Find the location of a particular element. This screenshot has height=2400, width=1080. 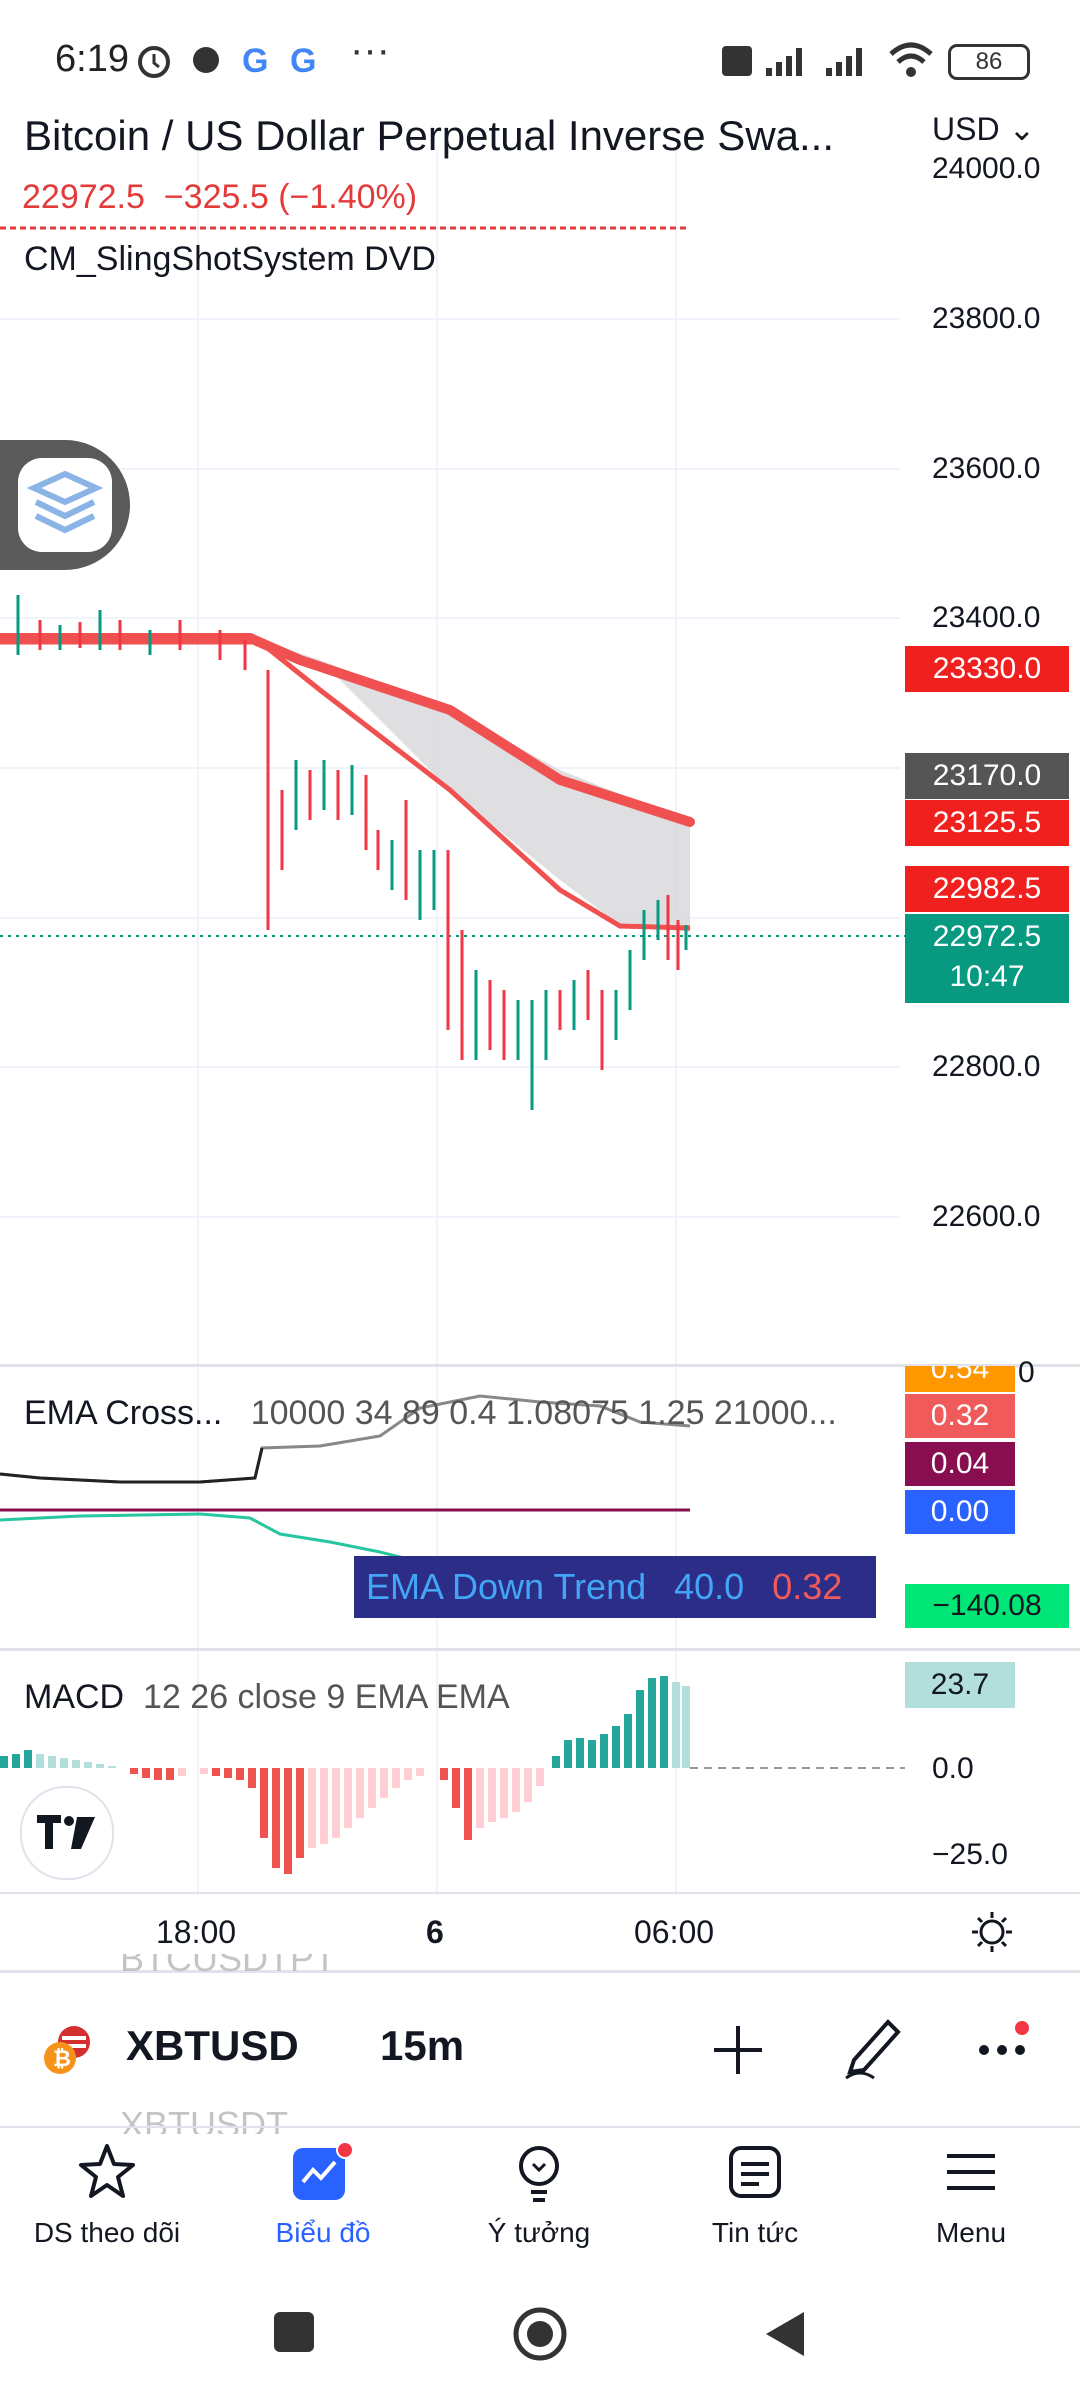

symbol-bar-top-border is located at coordinates (540, 1971).